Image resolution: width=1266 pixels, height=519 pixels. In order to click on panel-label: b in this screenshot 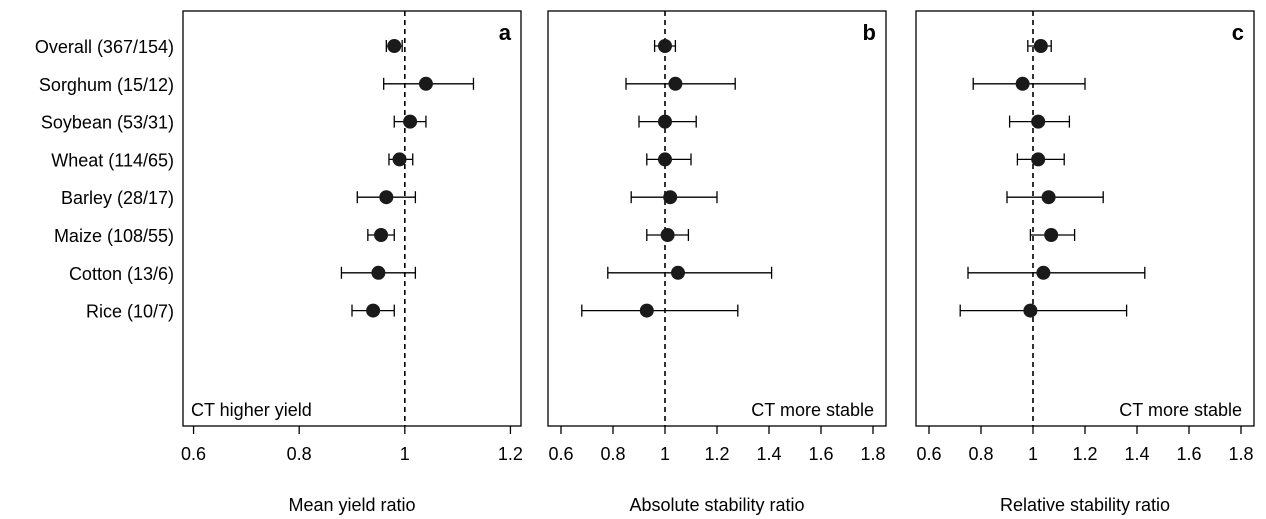, I will do `click(869, 32)`.